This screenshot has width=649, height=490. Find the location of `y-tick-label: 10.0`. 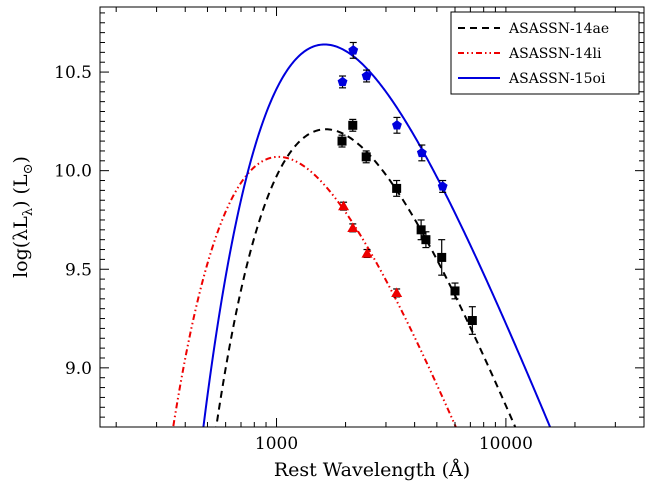

y-tick-label: 10.0 is located at coordinates (73, 172).